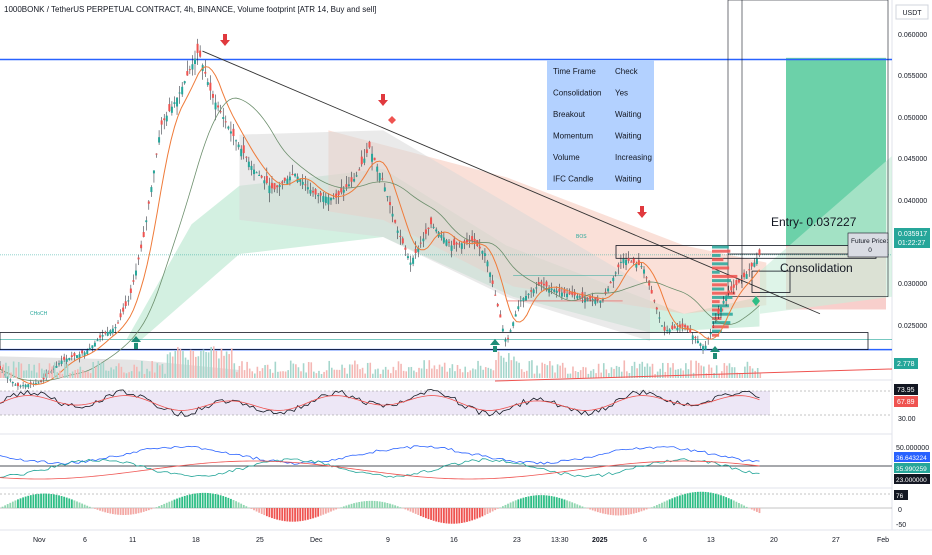 The image size is (932, 555). I want to click on price-tick: 0.025000, so click(912, 326).